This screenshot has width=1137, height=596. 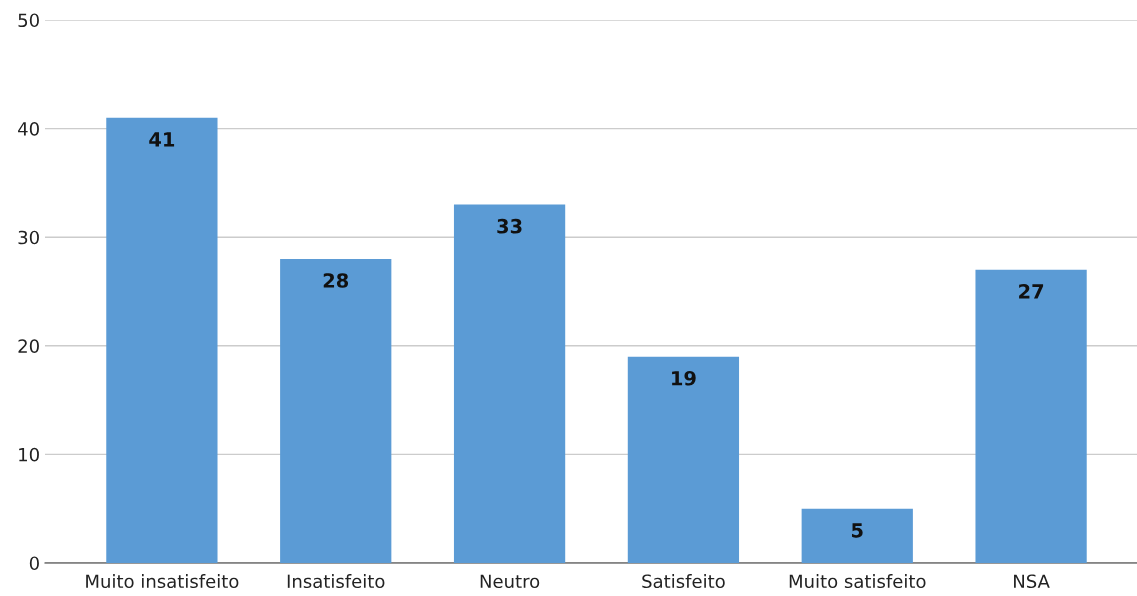 I want to click on y-tick-label: 20, so click(x=28, y=346).